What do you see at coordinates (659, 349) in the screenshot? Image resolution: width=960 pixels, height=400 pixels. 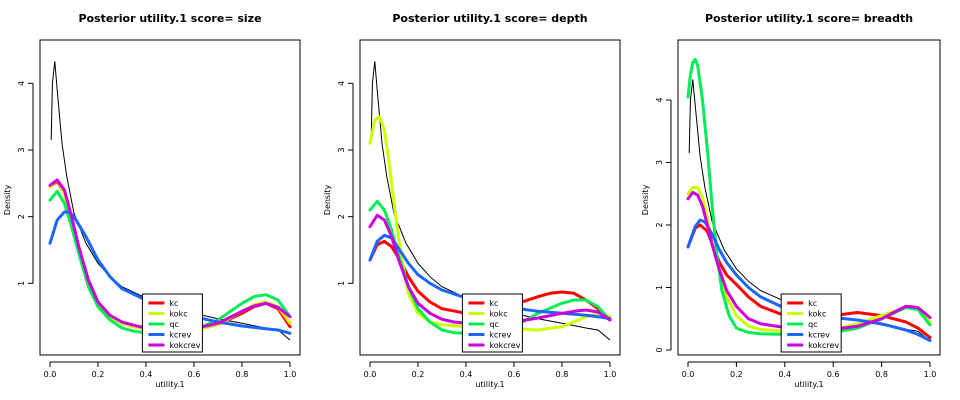 I see `y-tick-label: 0` at bounding box center [659, 349].